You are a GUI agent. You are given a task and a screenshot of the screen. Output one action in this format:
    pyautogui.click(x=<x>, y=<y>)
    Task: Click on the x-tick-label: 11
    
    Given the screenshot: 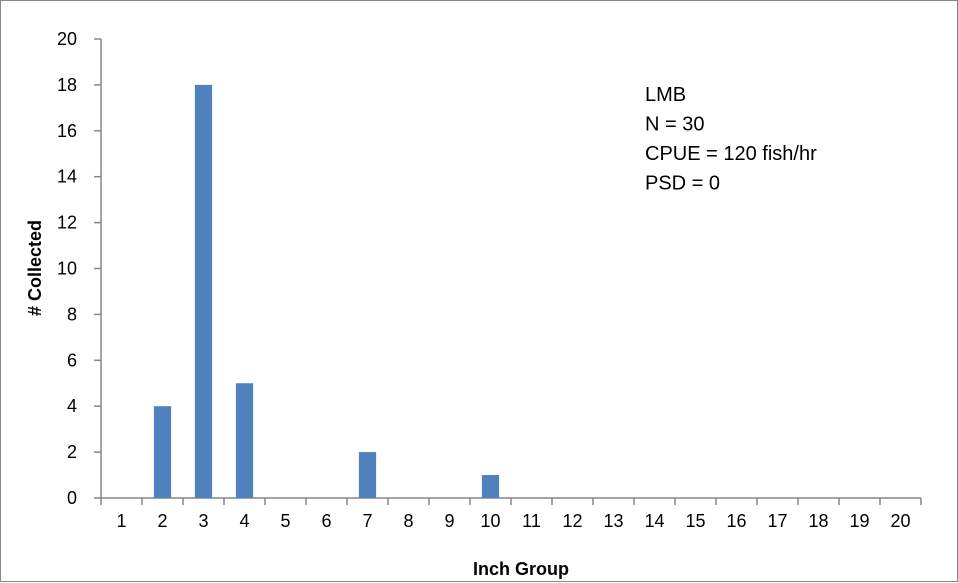 What is the action you would take?
    pyautogui.click(x=531, y=521)
    